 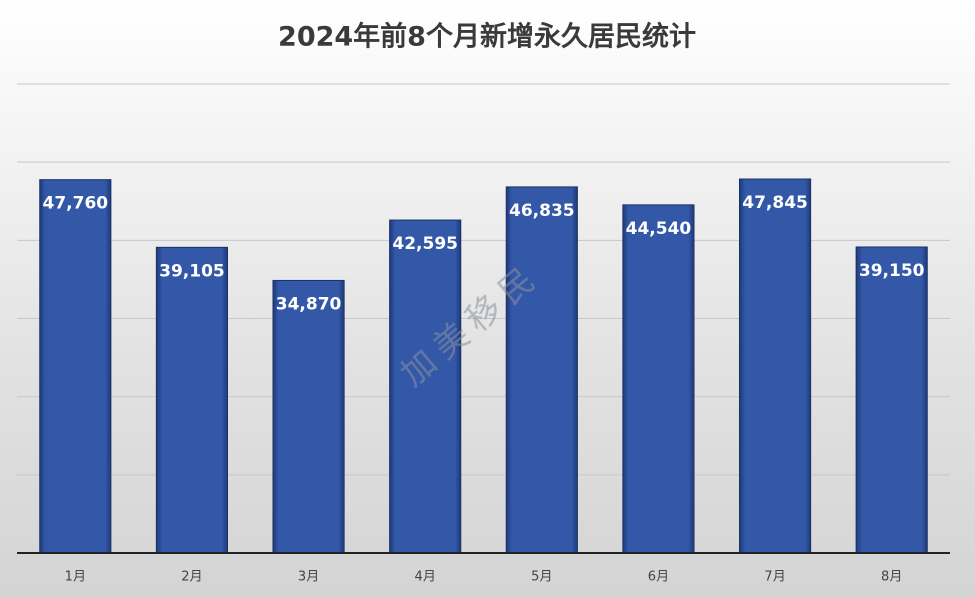 I want to click on x-tick-label: 8月, so click(x=891, y=577).